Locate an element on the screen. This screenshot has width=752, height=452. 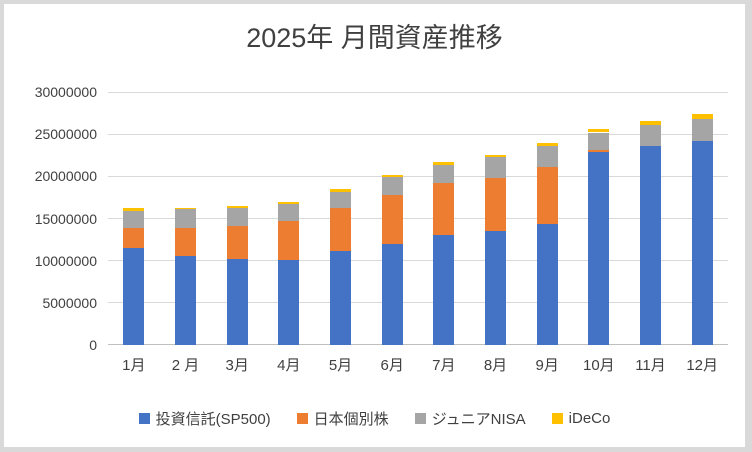
legend-item: 投資信託(SP500) is located at coordinates (204, 418).